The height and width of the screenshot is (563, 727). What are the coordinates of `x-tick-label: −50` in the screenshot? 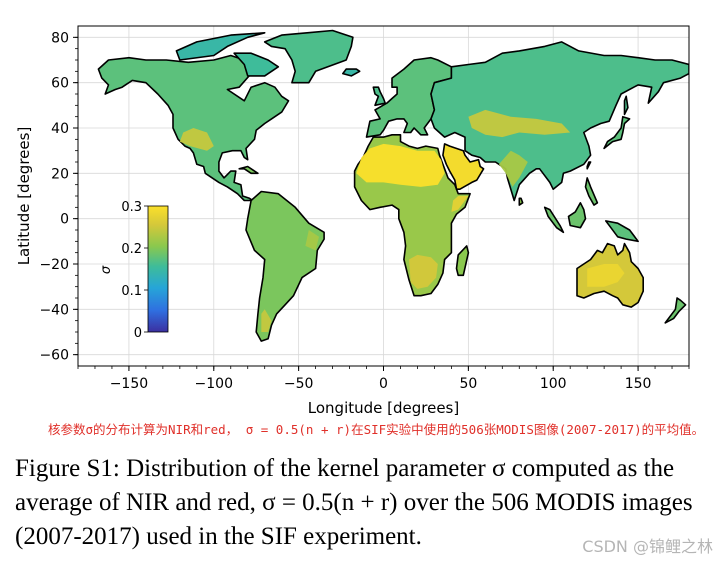 It's located at (299, 384).